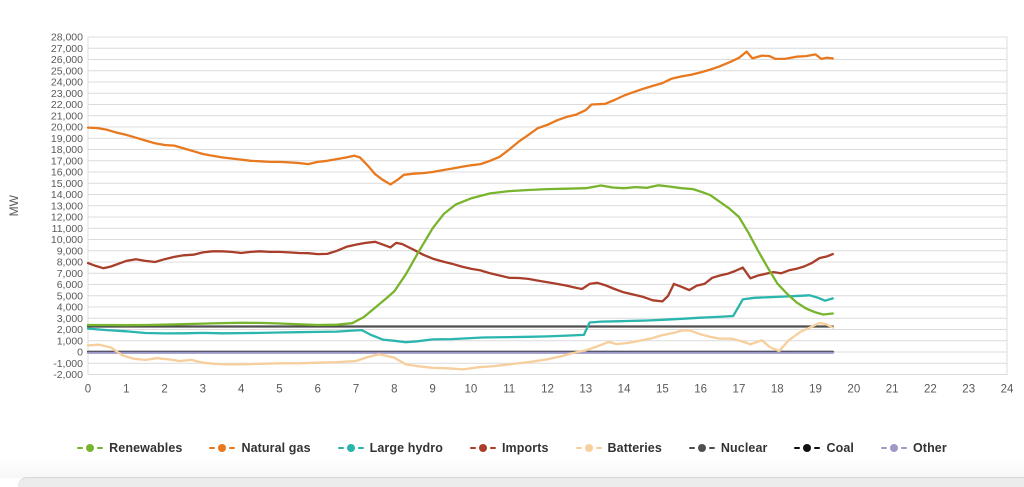  Describe the element at coordinates (930, 390) in the screenshot. I see `svg-text: 22` at that location.